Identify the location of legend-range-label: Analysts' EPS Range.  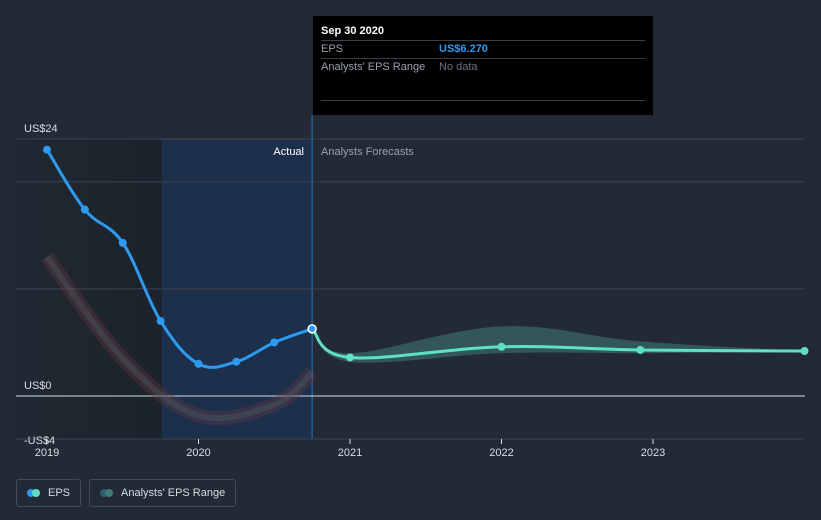
(173, 493).